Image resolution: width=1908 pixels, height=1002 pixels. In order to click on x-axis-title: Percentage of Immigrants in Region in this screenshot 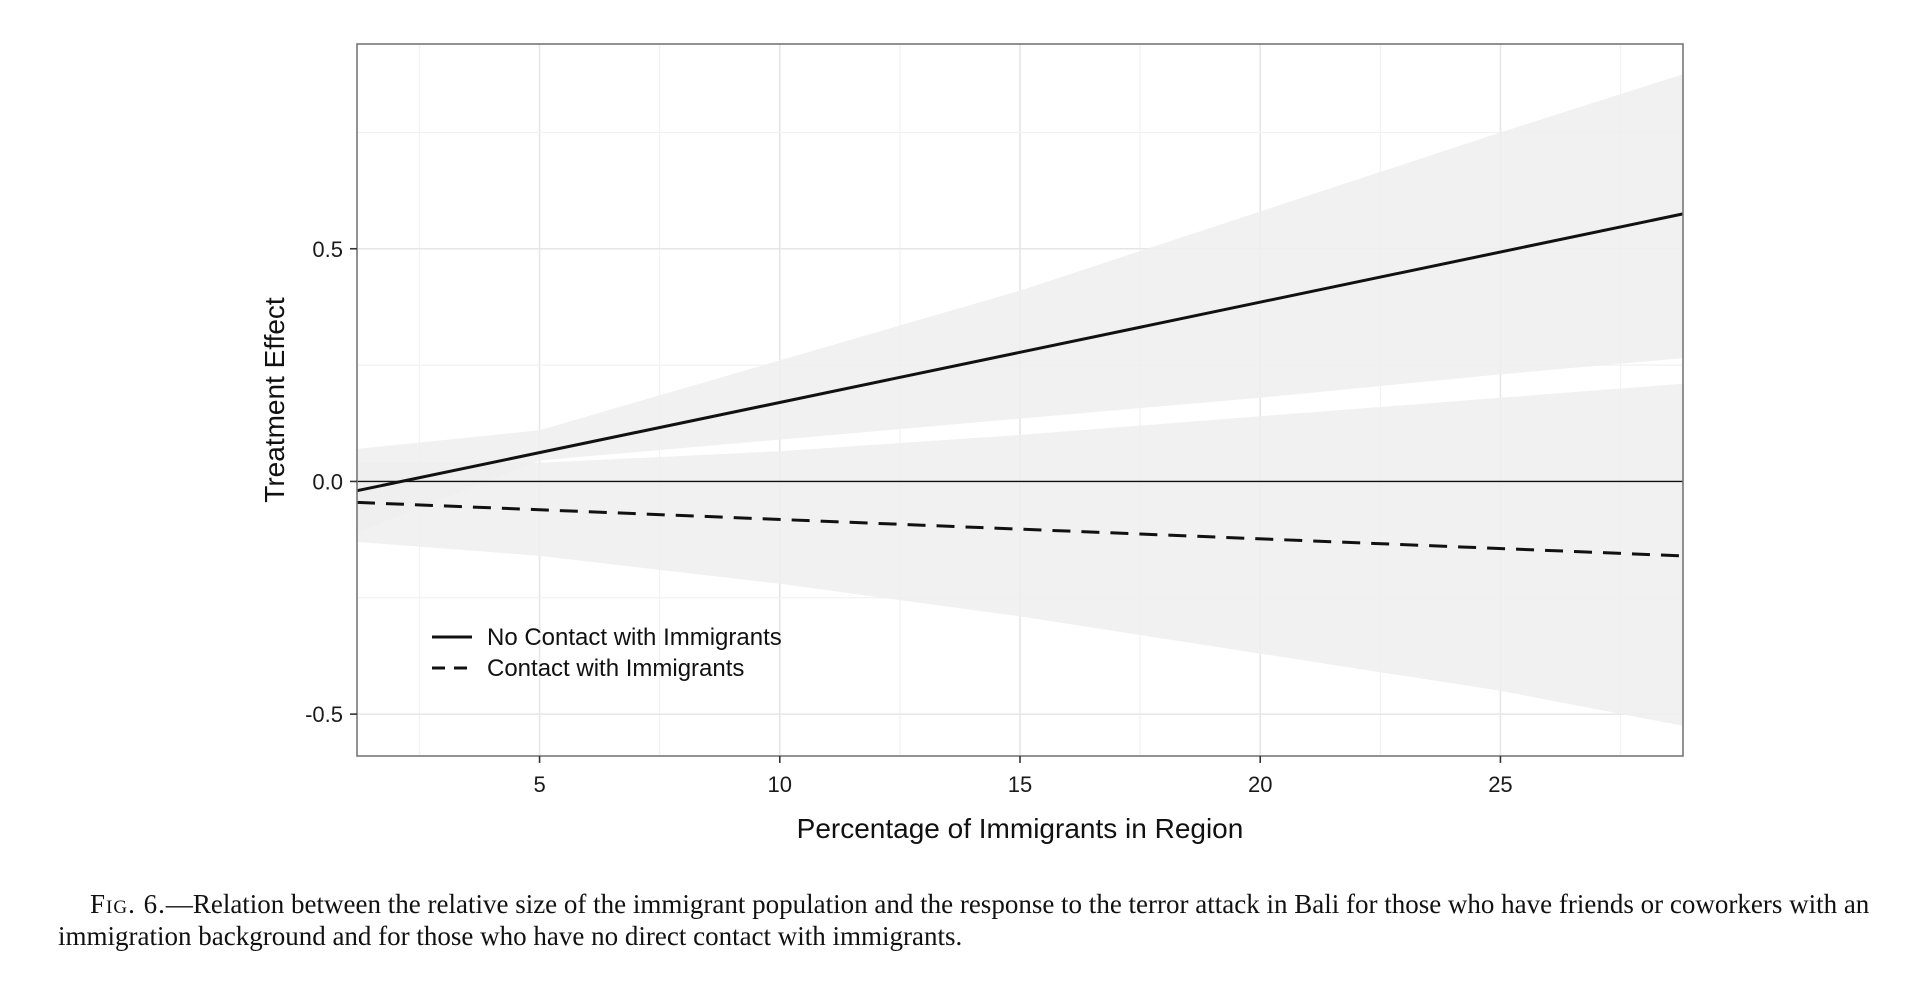, I will do `click(1020, 828)`.